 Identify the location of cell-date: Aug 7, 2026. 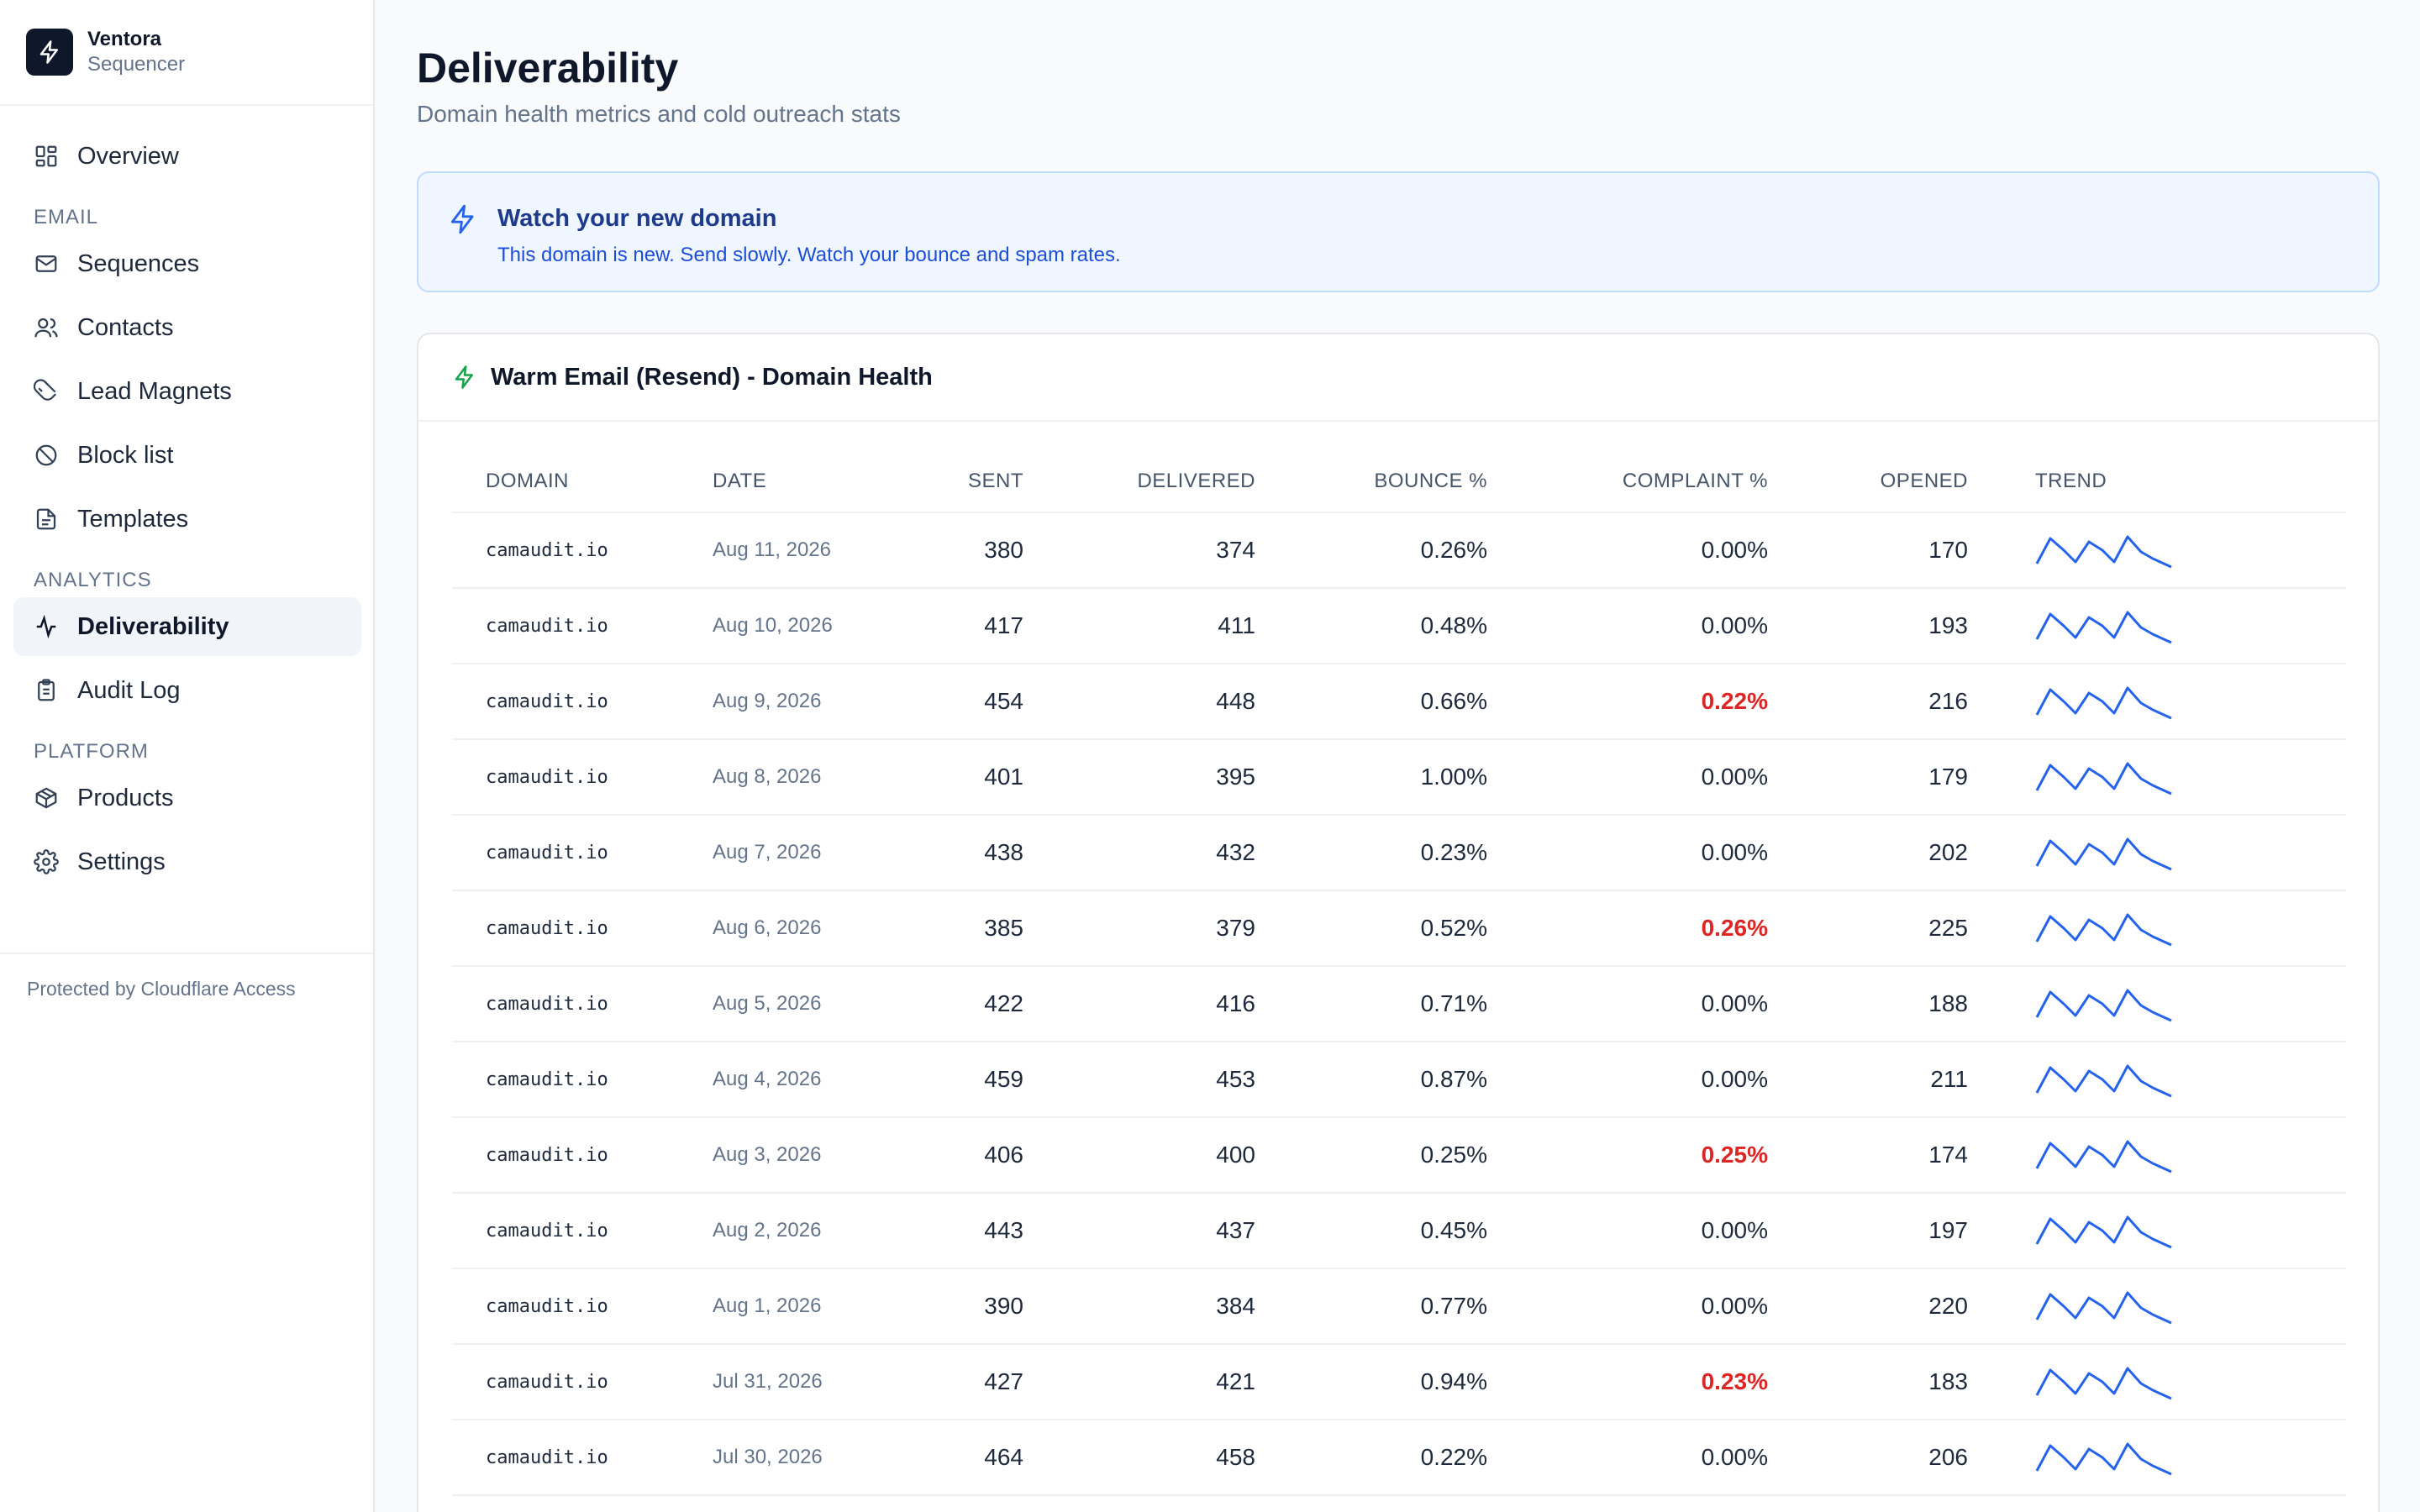
(810, 853).